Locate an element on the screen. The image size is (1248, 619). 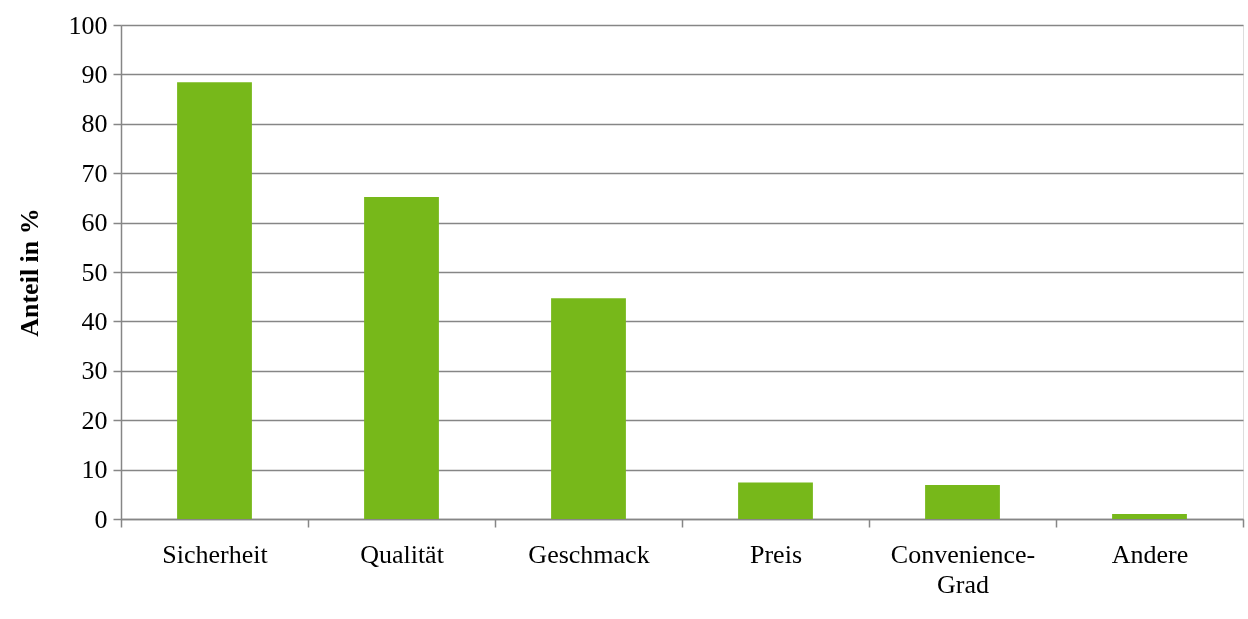
y-tick-label: 0 is located at coordinates (101, 519).